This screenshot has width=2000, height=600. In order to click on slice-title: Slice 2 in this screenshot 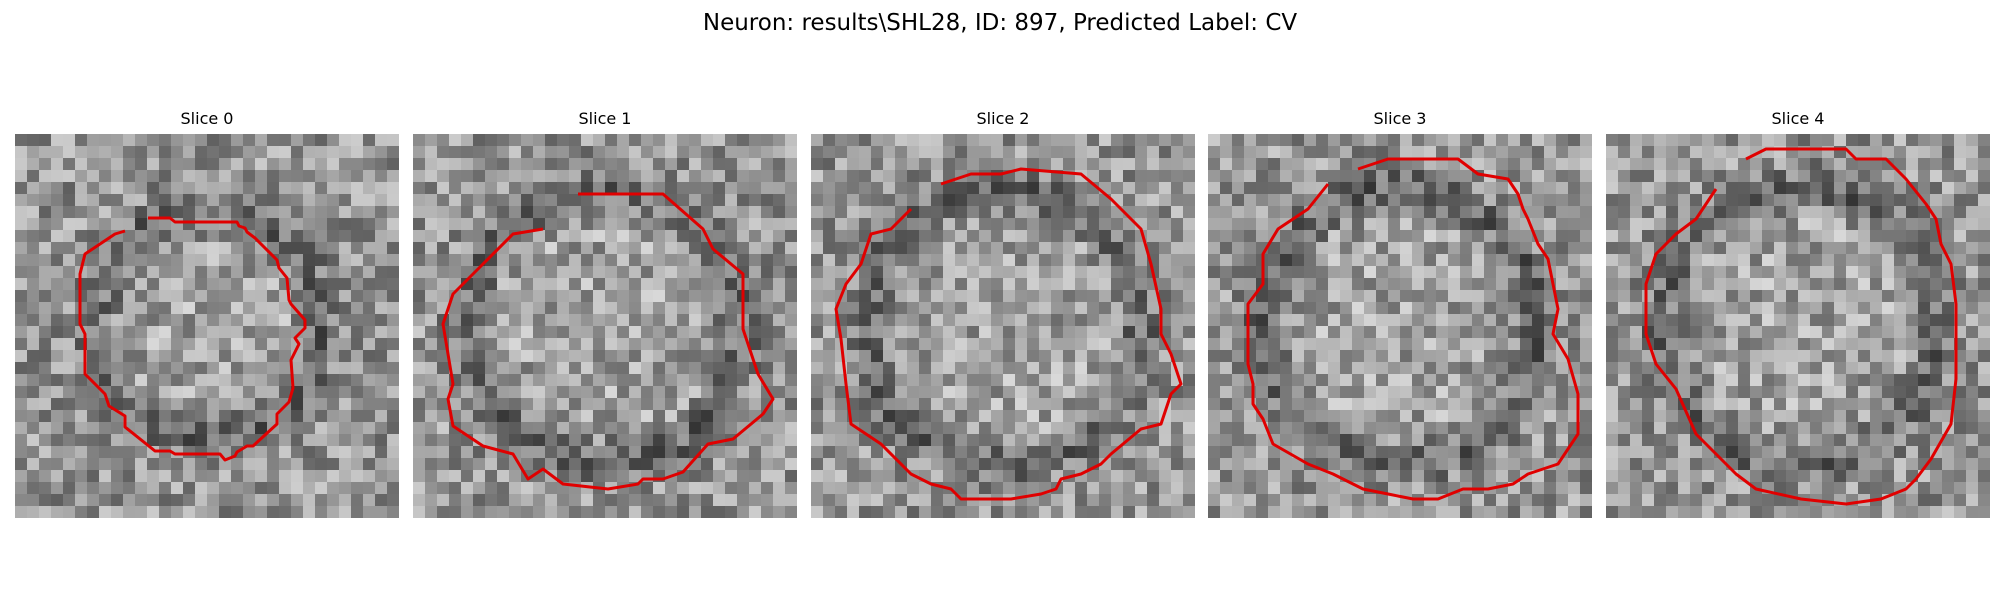, I will do `click(1003, 118)`.